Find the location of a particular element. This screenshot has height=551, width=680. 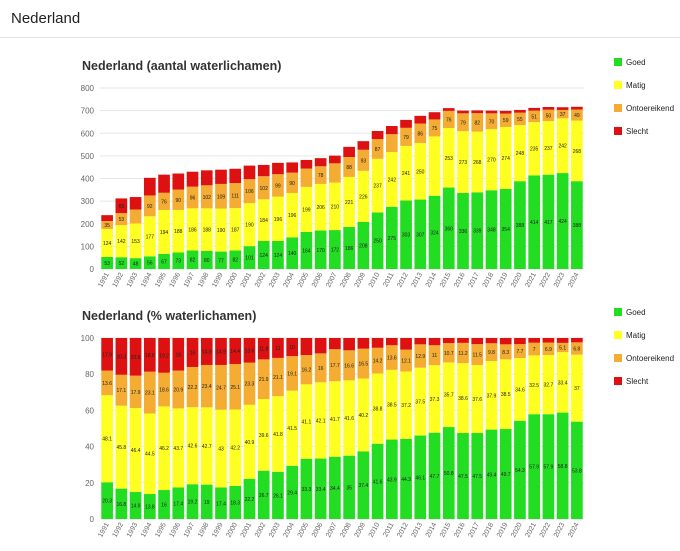

bar-ontoereikend-2024 is located at coordinates (577, 115).